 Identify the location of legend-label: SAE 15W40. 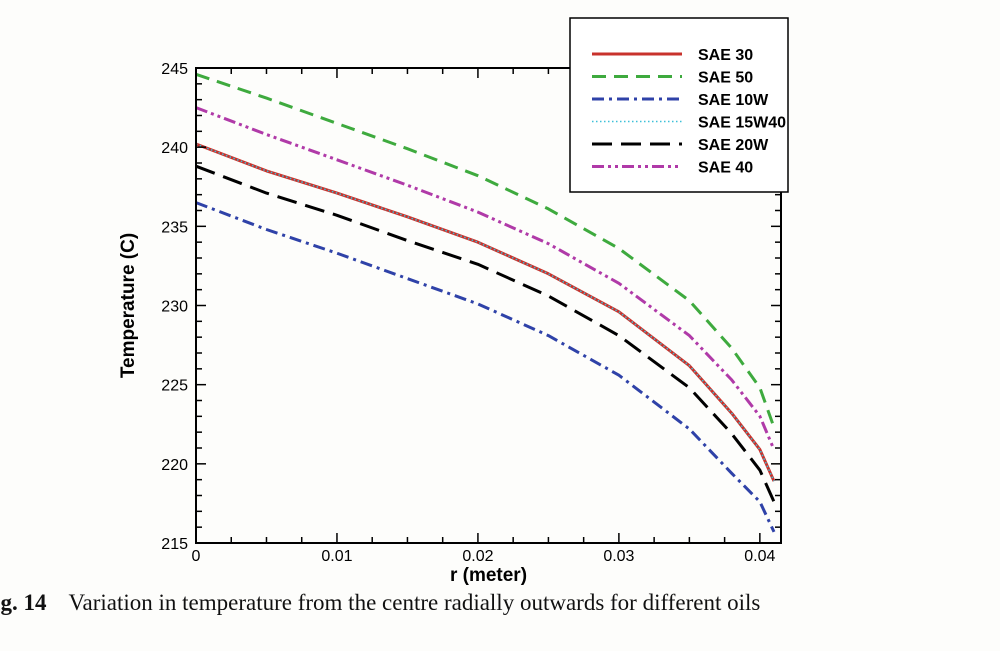
(742, 123).